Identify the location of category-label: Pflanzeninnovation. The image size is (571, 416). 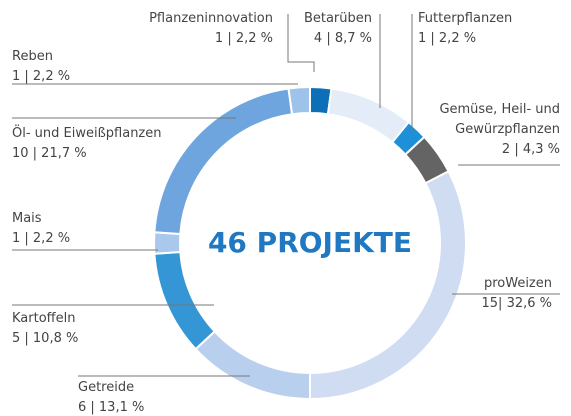
(211, 18).